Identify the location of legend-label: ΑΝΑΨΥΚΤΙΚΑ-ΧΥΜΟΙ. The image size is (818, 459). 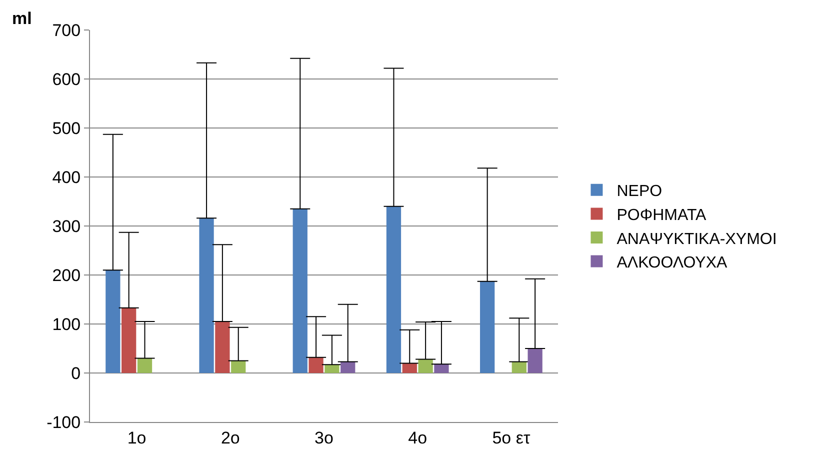
(696, 239).